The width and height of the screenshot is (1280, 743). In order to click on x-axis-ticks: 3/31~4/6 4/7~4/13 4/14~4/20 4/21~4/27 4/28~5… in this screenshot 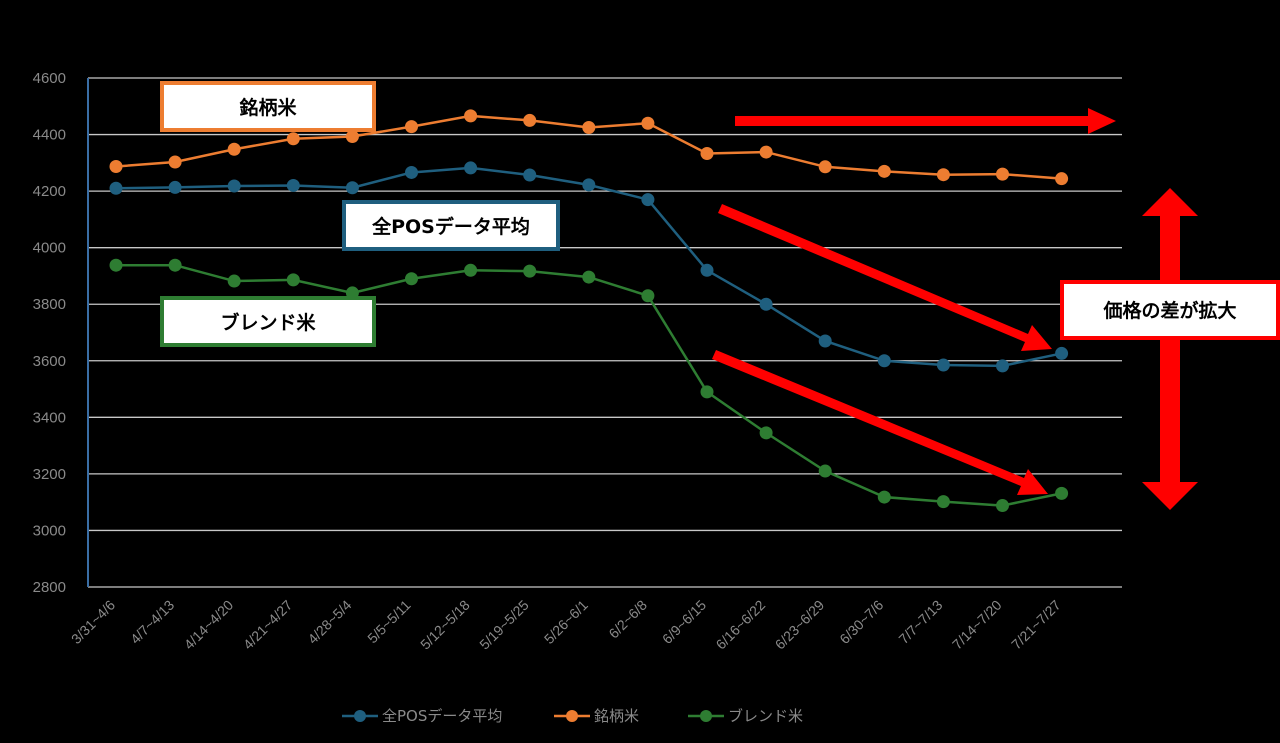, I will do `click(566, 625)`.